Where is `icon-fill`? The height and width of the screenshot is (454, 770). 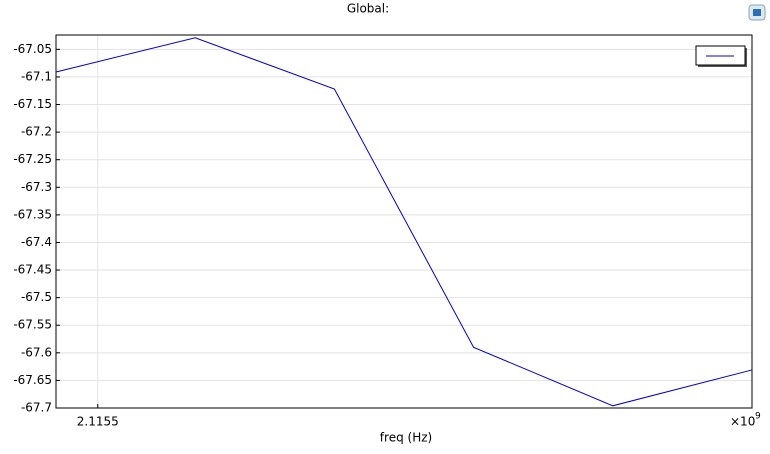
icon-fill is located at coordinates (757, 12).